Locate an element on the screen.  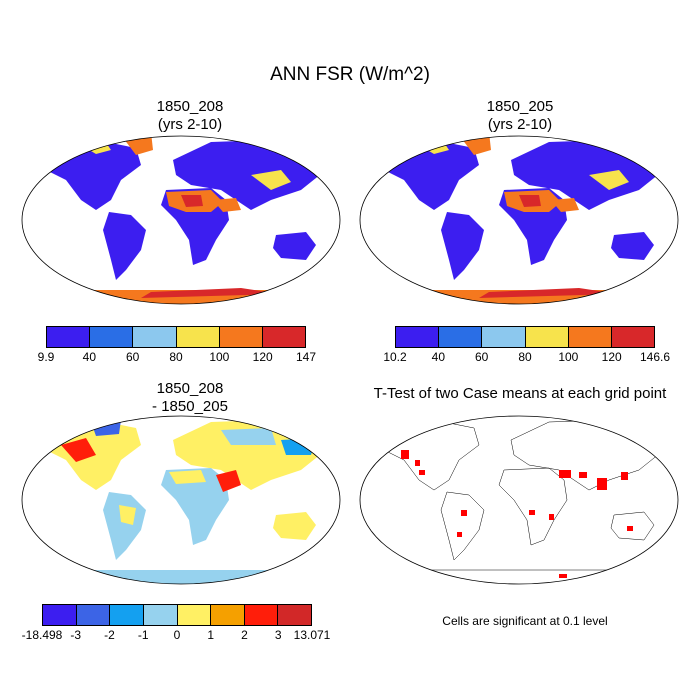
map-panel-ttest is located at coordinates (519, 500).